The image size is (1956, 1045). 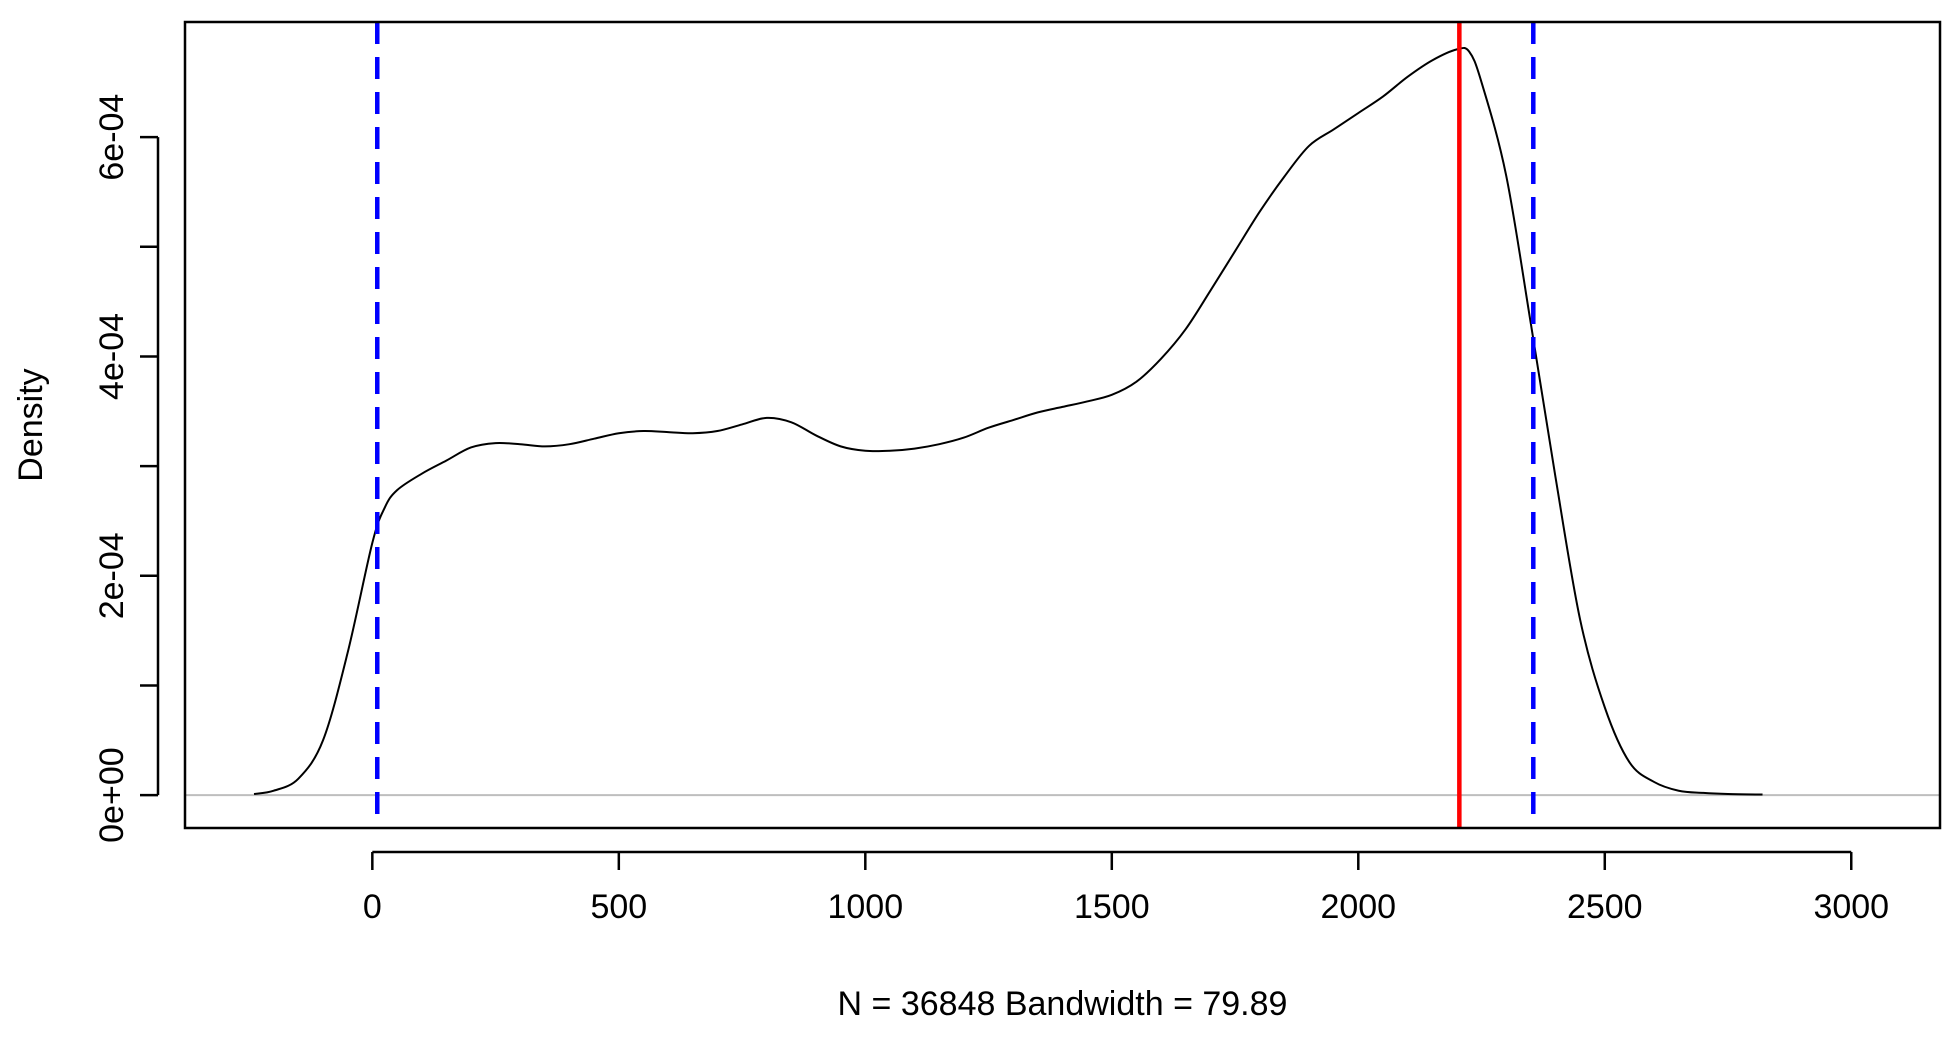 I want to click on y-tick-label: 0e+00, so click(x=112, y=795).